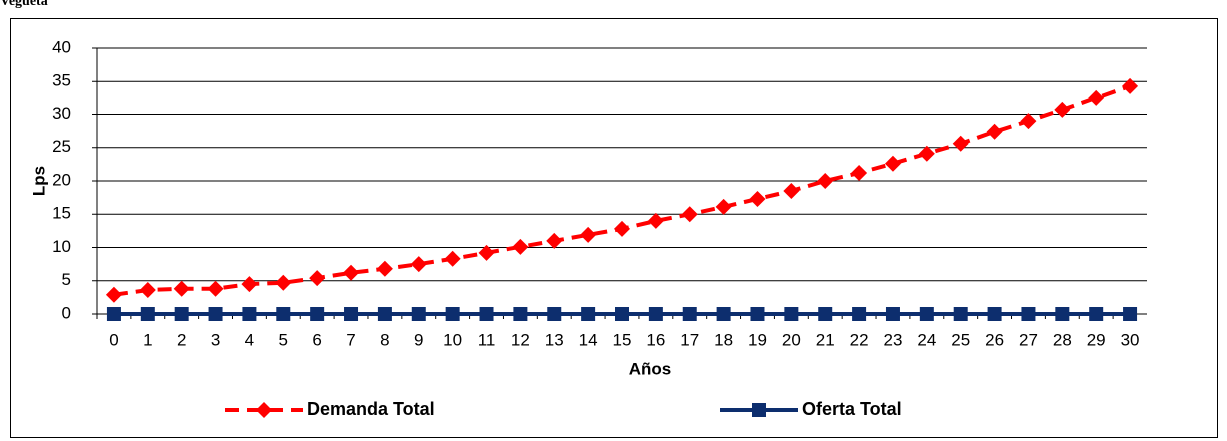 This screenshot has width=1227, height=441. I want to click on y-axis-title: Lps, so click(38, 181).